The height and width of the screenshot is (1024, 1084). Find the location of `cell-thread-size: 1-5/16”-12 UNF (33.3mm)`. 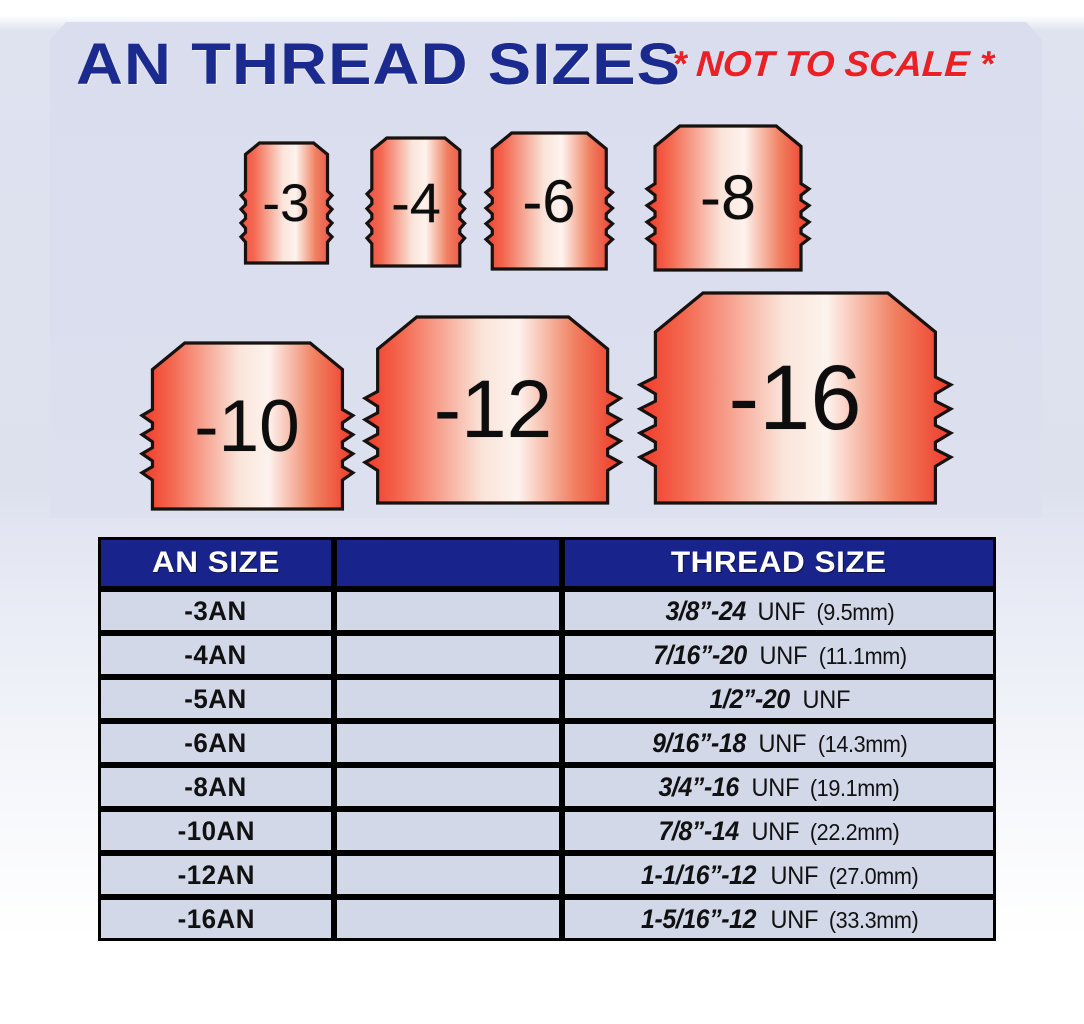

cell-thread-size: 1-5/16”-12 UNF (33.3mm) is located at coordinates (779, 919).